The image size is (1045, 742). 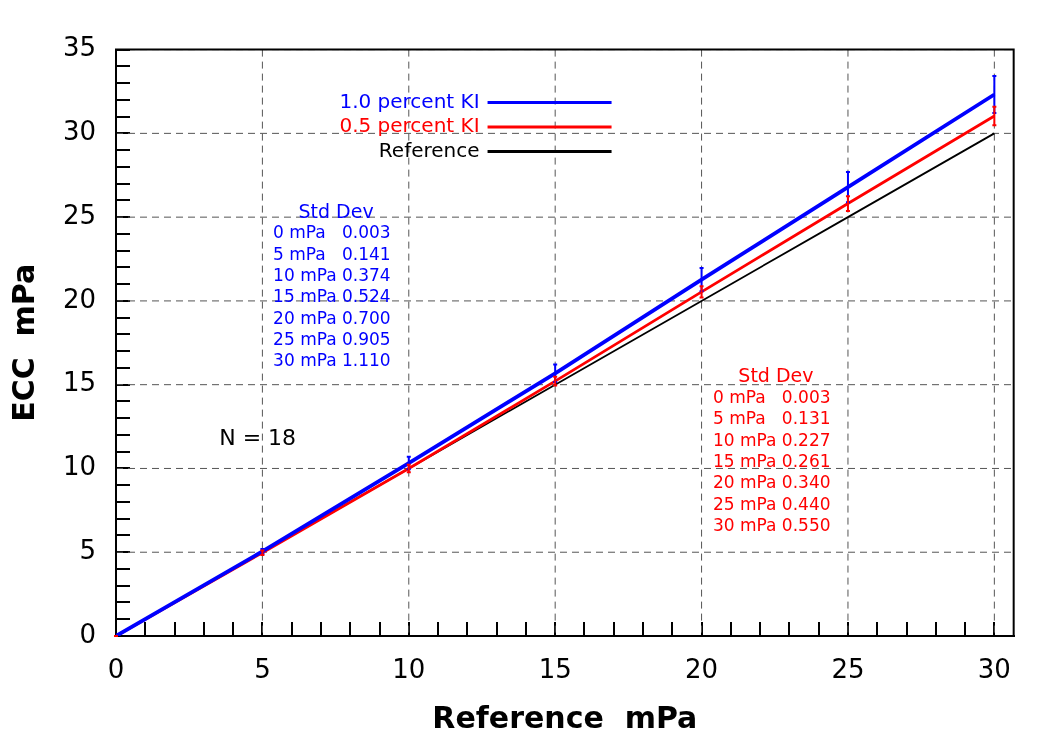 I want to click on y-tick-label: 10, so click(x=79, y=466).